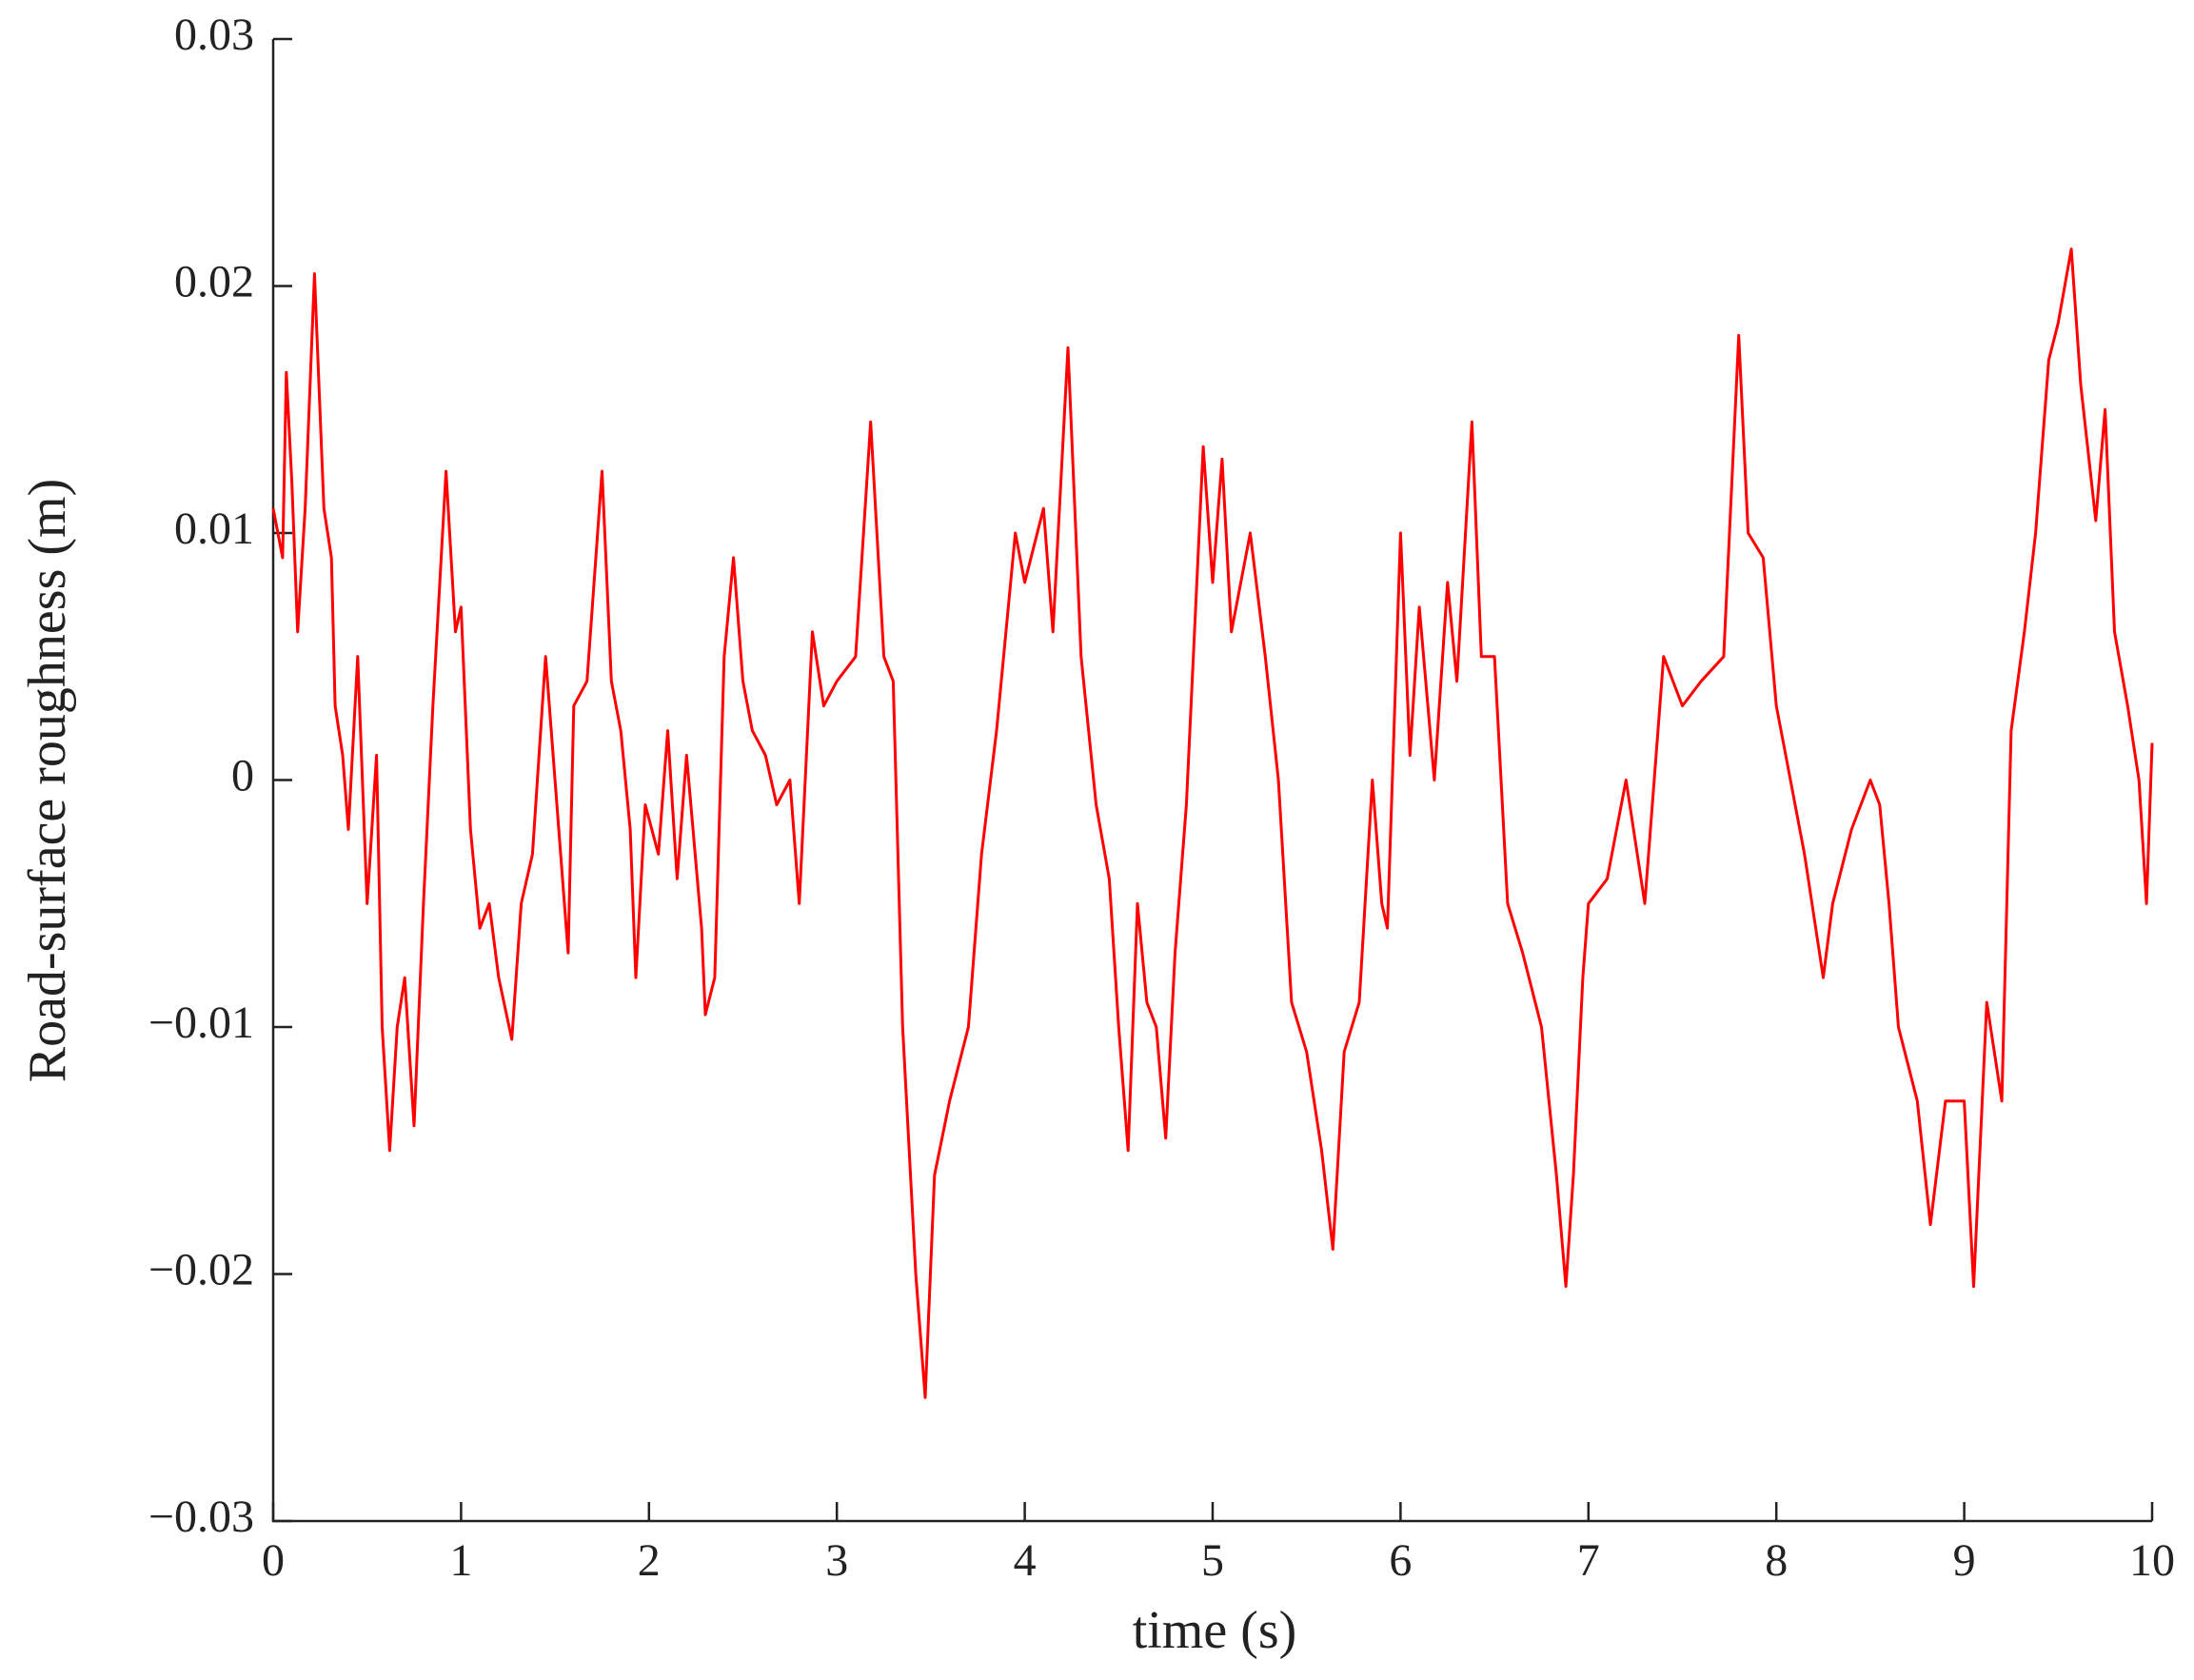  What do you see at coordinates (460, 1560) in the screenshot?
I see `x-tick-label: 1` at bounding box center [460, 1560].